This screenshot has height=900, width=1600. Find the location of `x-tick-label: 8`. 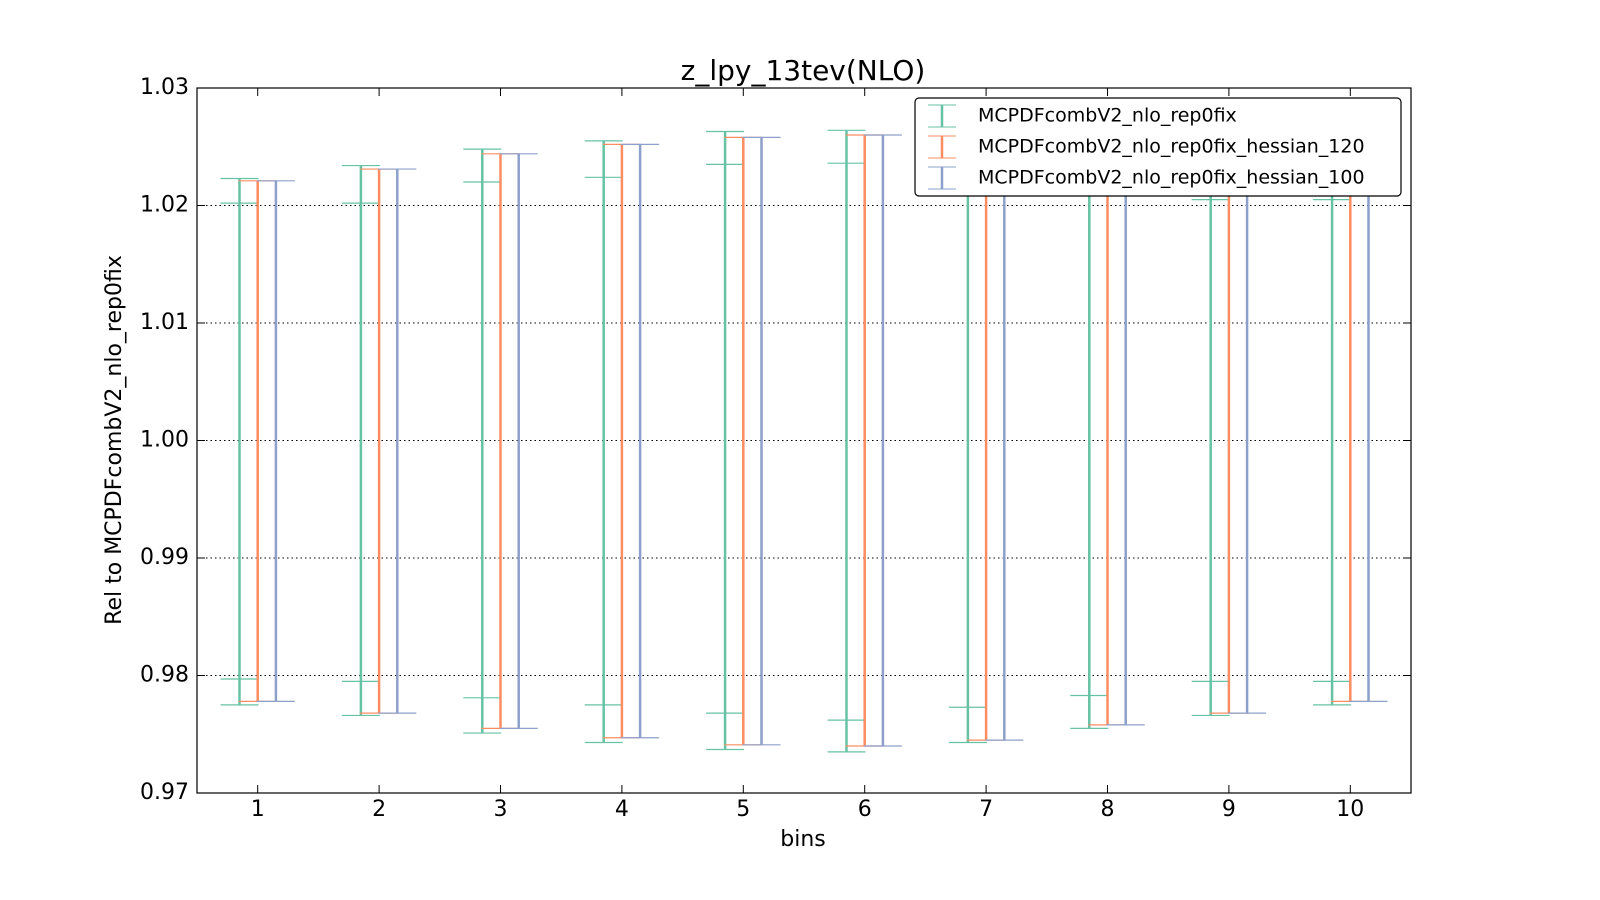

x-tick-label: 8 is located at coordinates (1108, 809).